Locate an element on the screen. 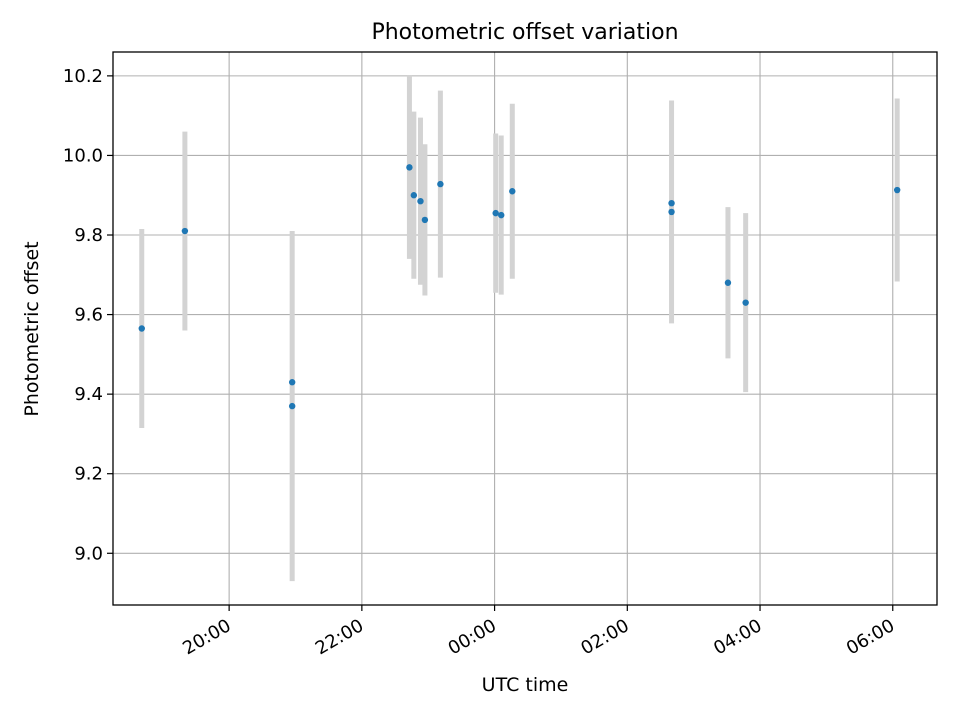 The image size is (960, 720). y-tick-label: 9.6 is located at coordinates (88, 315).